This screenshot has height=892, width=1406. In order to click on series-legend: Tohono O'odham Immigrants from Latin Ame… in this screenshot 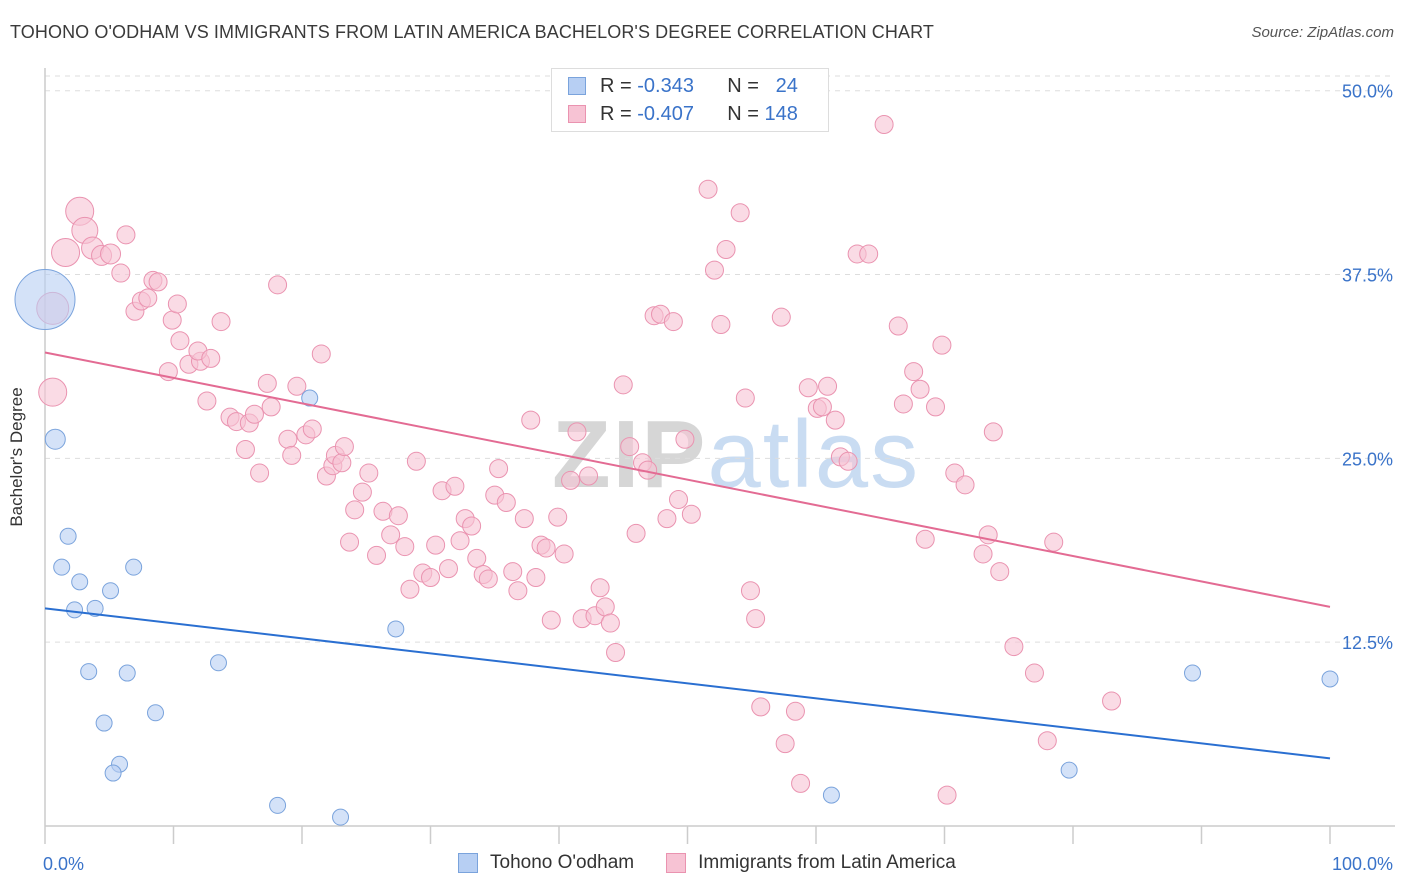, I will do `click(707, 863)`.